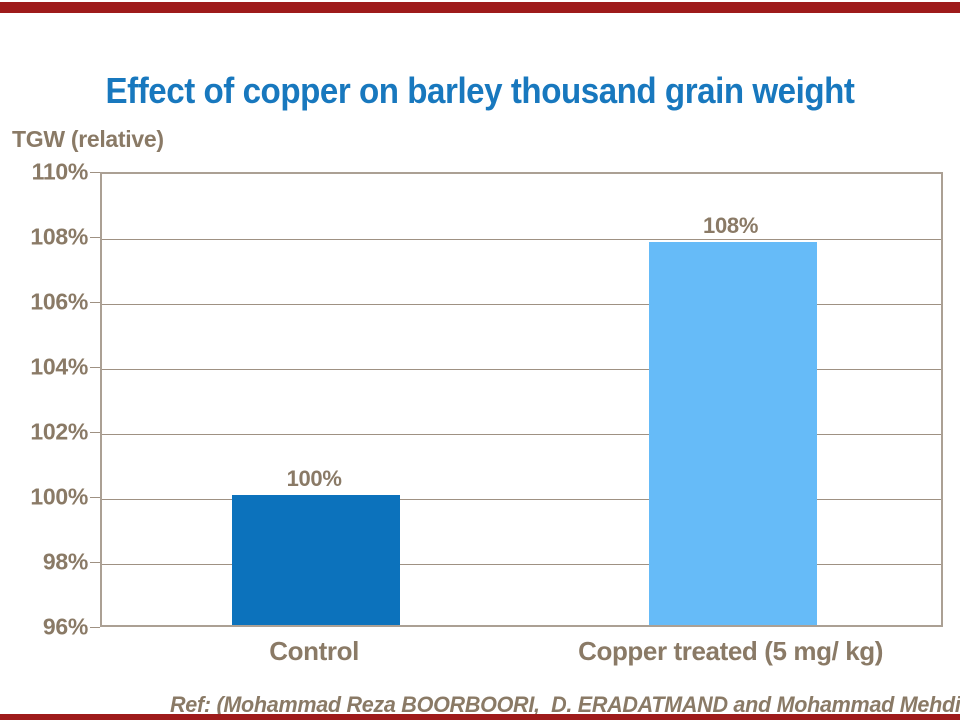 This screenshot has height=720, width=960. I want to click on y-tick-label: 108%, so click(59, 236).